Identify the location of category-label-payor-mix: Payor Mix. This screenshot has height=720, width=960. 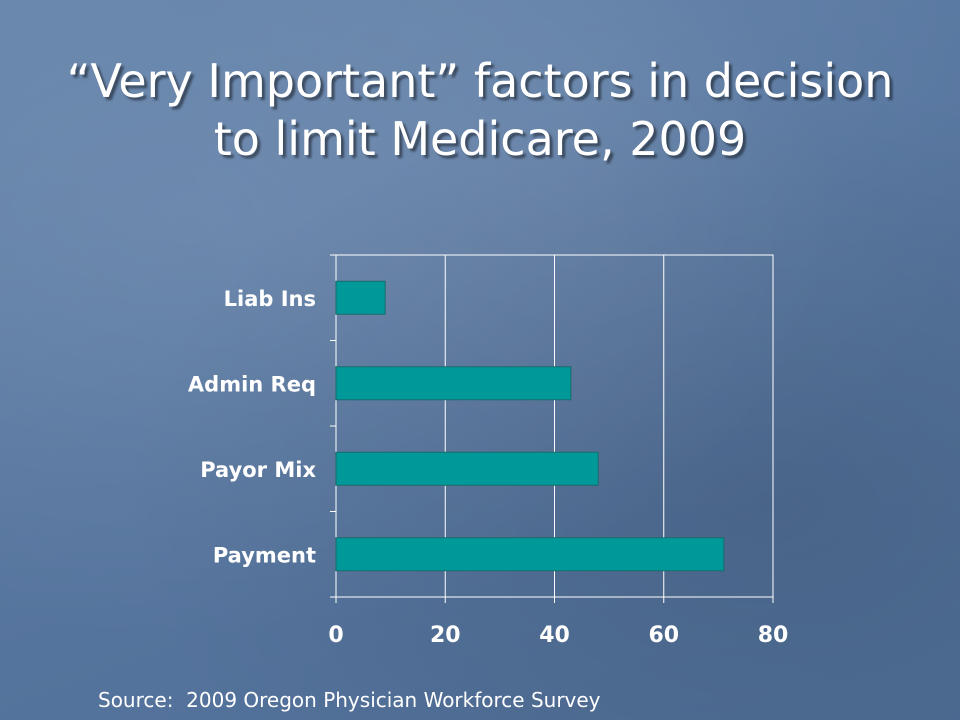
(258, 470).